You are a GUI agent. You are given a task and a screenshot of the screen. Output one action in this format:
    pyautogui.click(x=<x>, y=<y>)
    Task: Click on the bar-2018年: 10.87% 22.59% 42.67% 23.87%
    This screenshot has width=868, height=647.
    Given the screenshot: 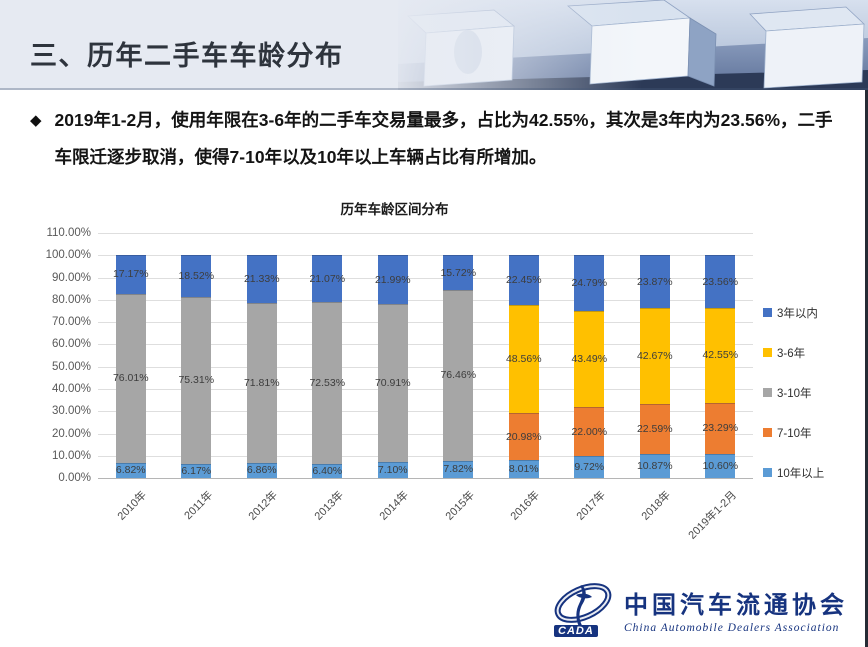 What is the action you would take?
    pyautogui.click(x=655, y=355)
    